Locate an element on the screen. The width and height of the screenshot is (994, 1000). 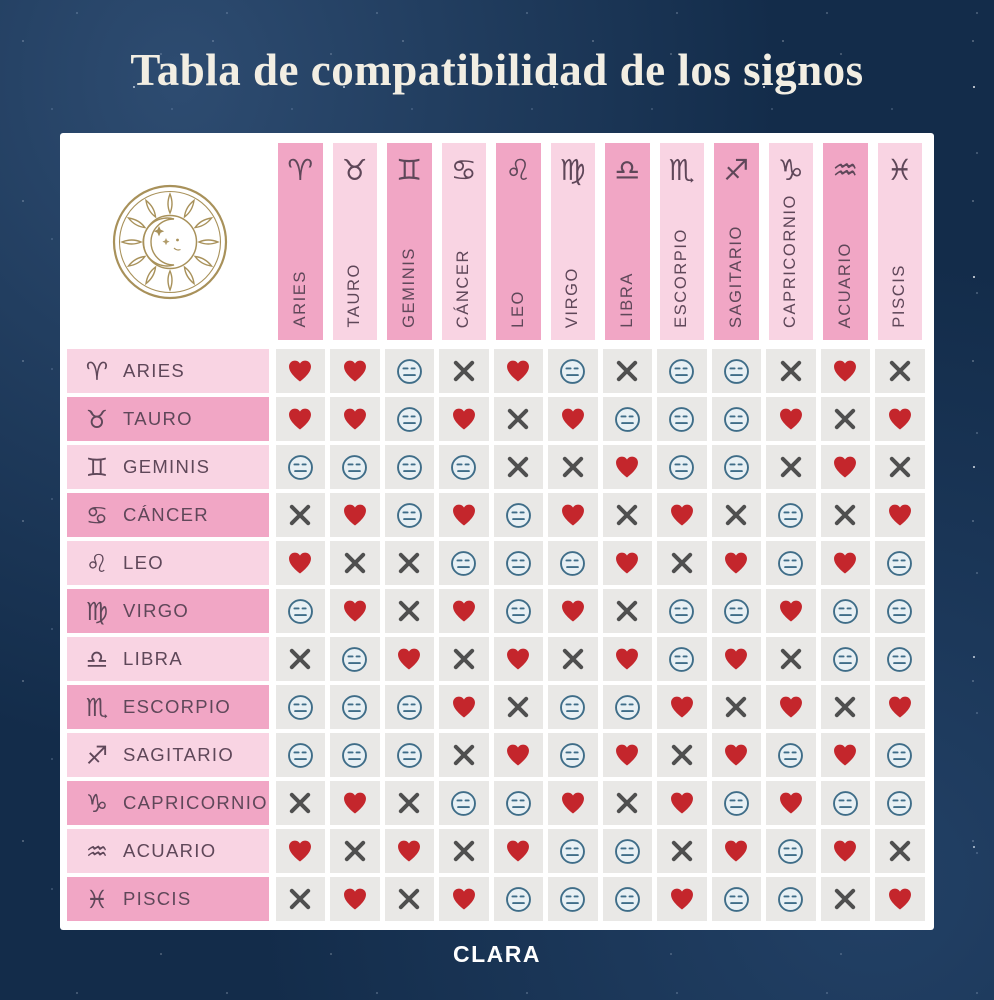
table-corner is located at coordinates (170, 245).